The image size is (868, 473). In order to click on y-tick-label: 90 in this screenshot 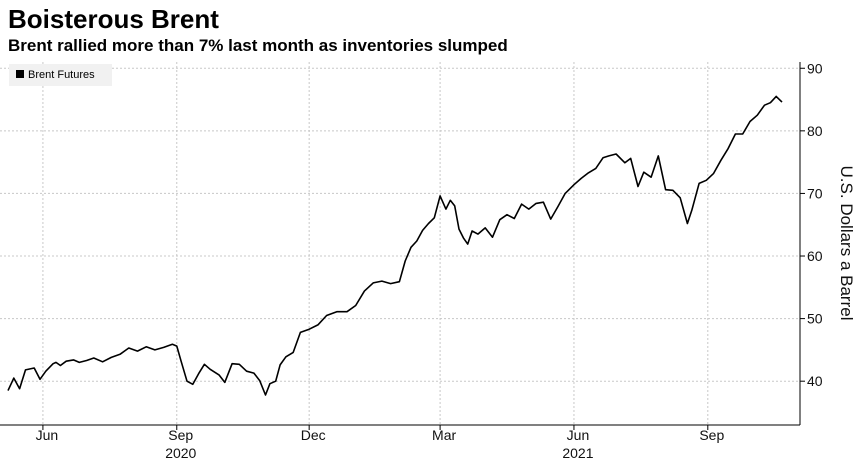, I will do `click(815, 68)`.